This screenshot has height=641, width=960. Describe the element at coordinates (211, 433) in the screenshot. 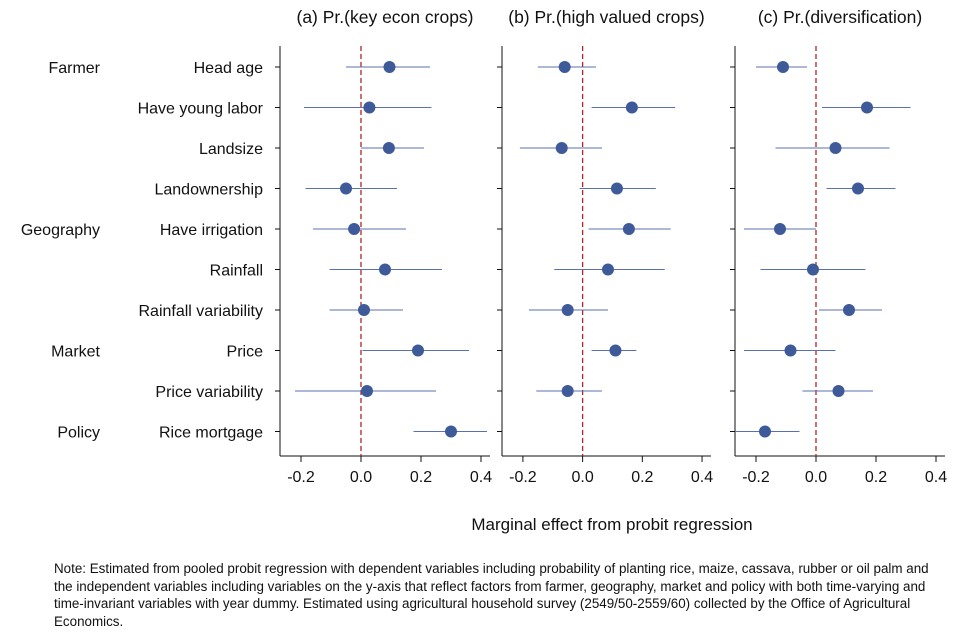

I see `variable-label: Rice mortgage` at that location.